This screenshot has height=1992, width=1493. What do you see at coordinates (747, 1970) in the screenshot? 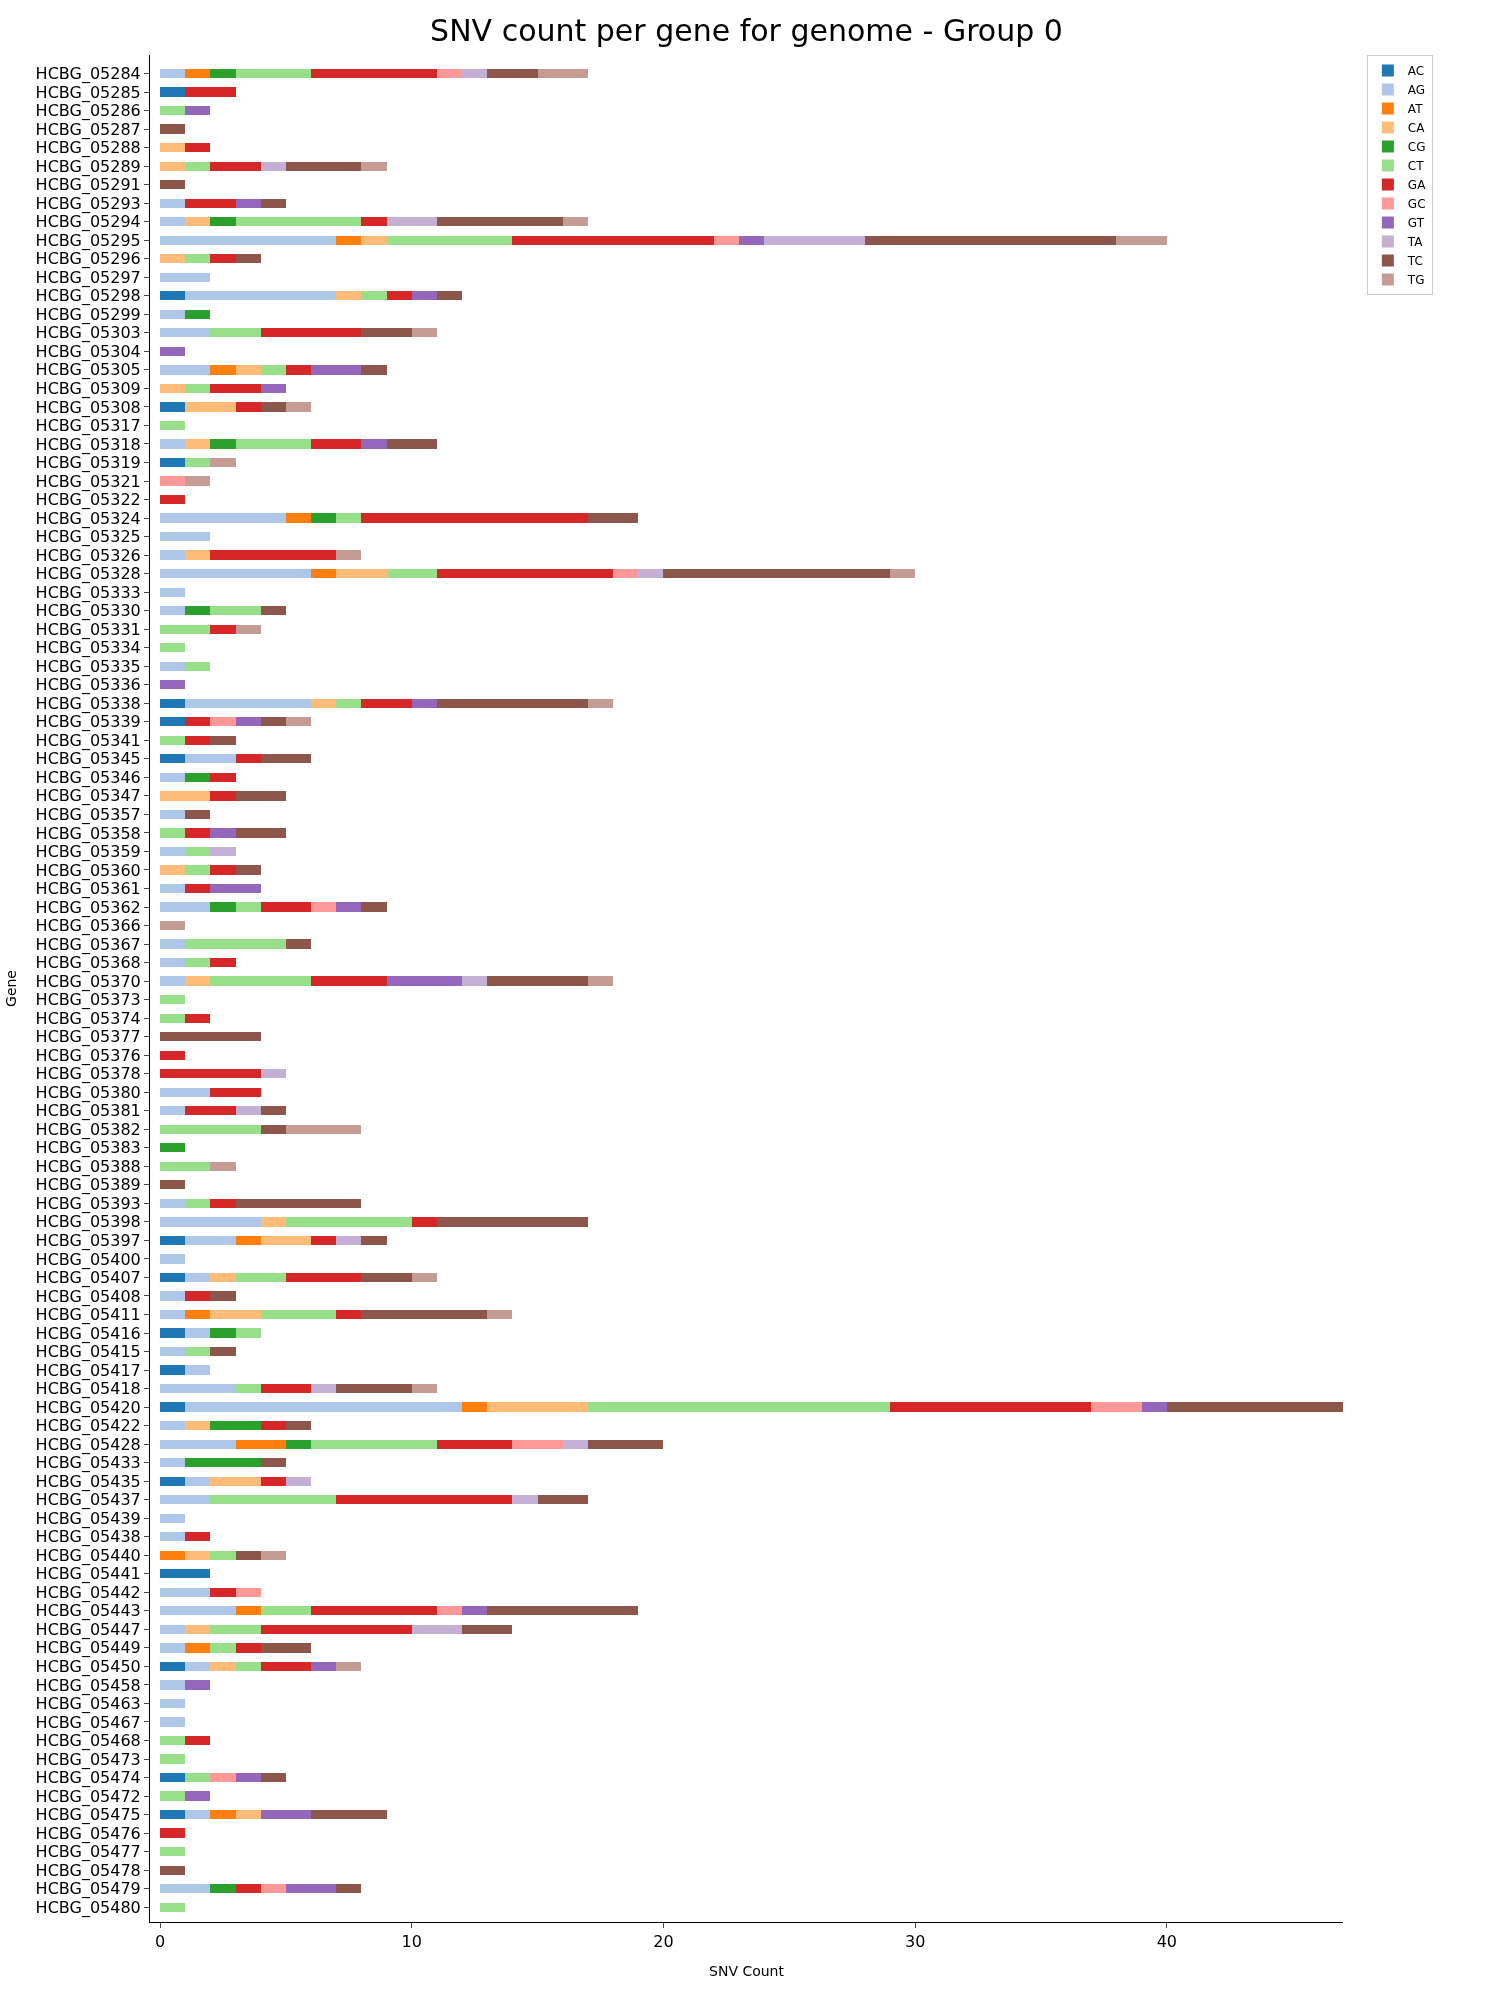
I see `x-axis-title: SNV Count` at bounding box center [747, 1970].